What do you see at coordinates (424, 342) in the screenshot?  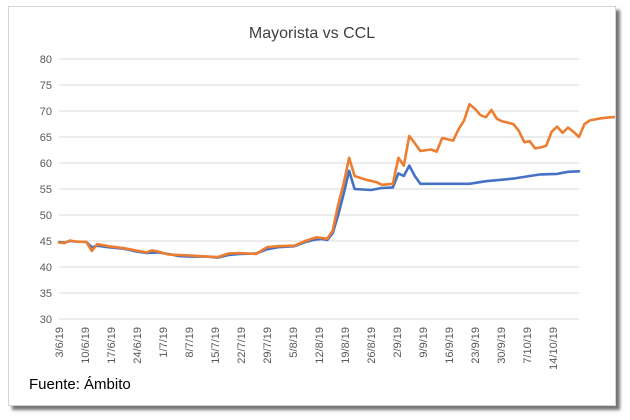 I see `x-tick-label: 9/9/19` at bounding box center [424, 342].